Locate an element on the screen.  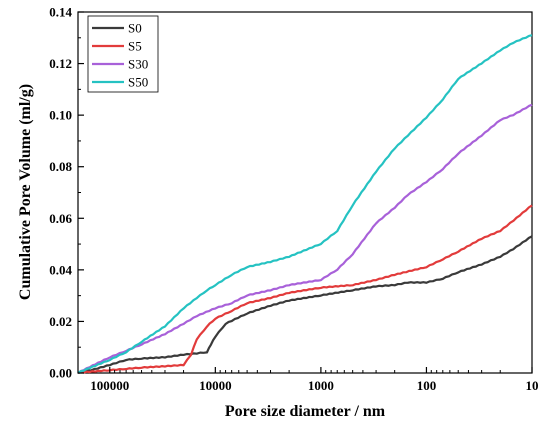
x-axis: 100000 10000 1000 100 10 is located at coordinates (308, 380).